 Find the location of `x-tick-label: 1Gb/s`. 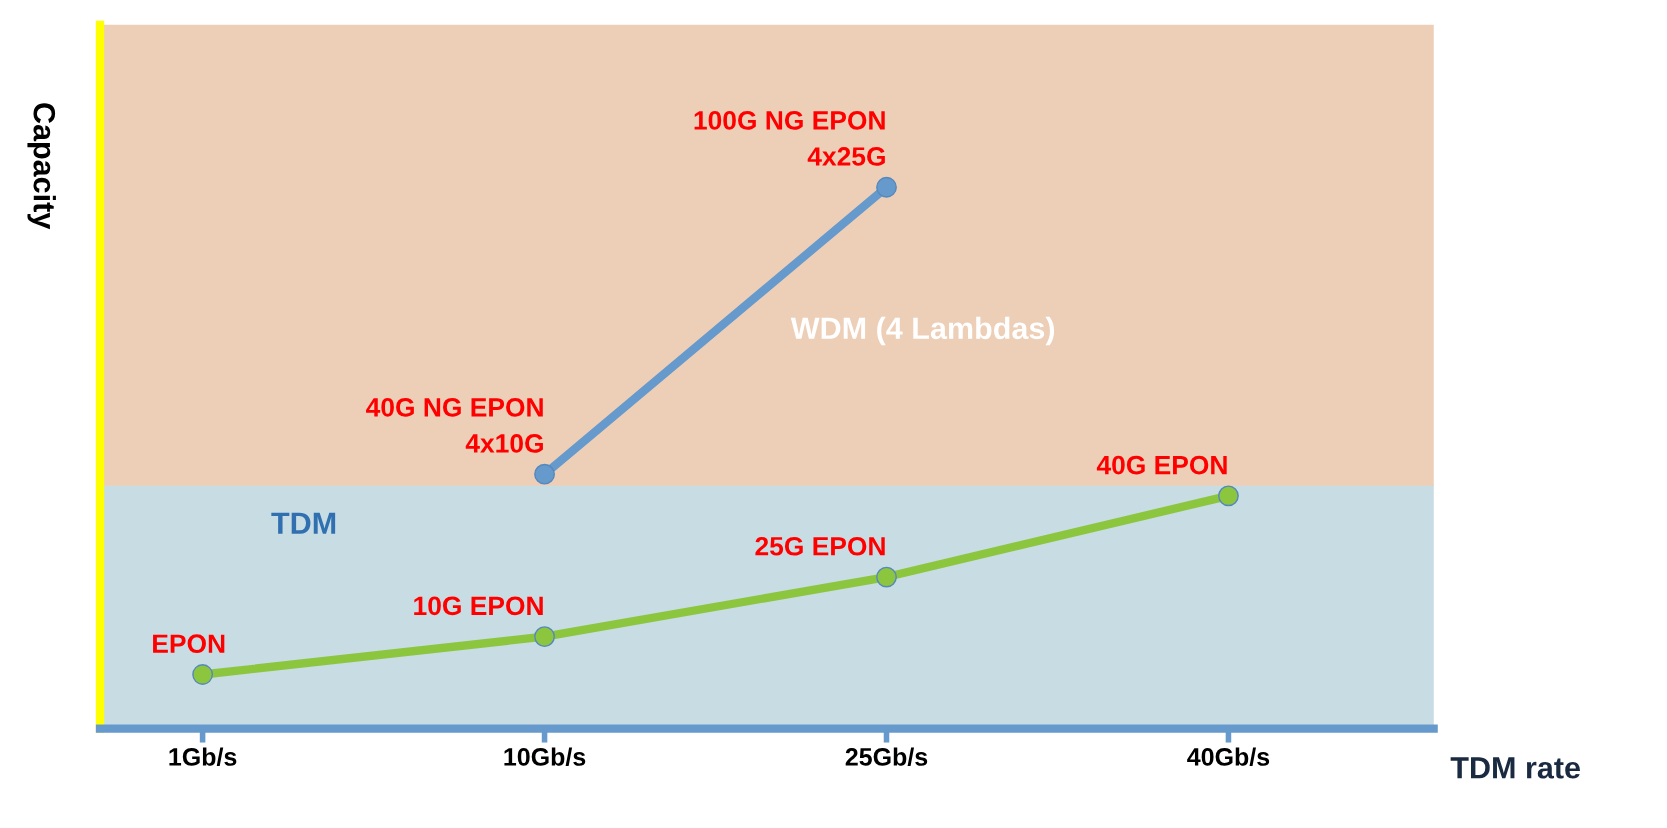

x-tick-label: 1Gb/s is located at coordinates (203, 757).